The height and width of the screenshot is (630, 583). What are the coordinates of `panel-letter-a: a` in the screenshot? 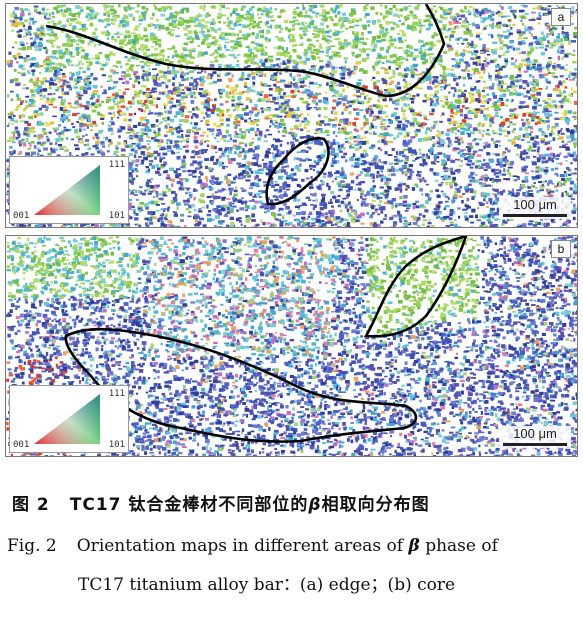 It's located at (561, 17).